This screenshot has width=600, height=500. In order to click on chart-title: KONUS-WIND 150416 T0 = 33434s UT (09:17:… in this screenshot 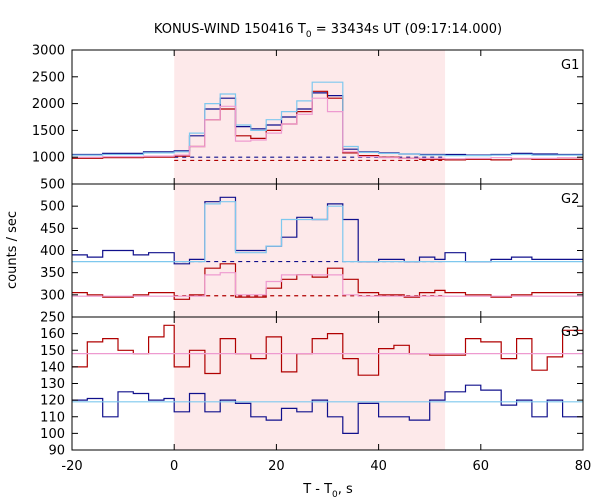, I will do `click(328, 31)`.